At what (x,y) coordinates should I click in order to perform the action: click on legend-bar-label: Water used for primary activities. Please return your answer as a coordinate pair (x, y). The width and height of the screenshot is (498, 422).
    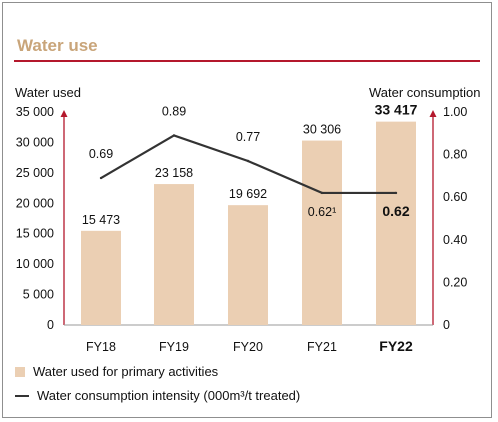
    Looking at the image, I should click on (126, 371).